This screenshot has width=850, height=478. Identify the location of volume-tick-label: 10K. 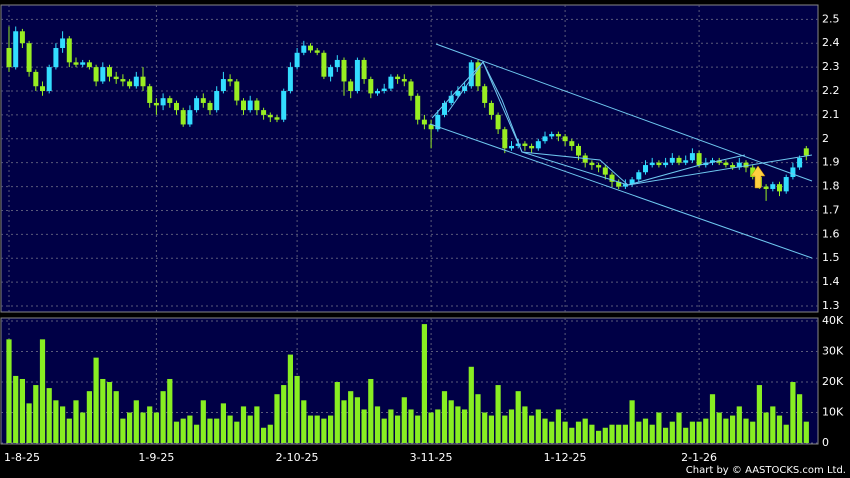
(833, 412).